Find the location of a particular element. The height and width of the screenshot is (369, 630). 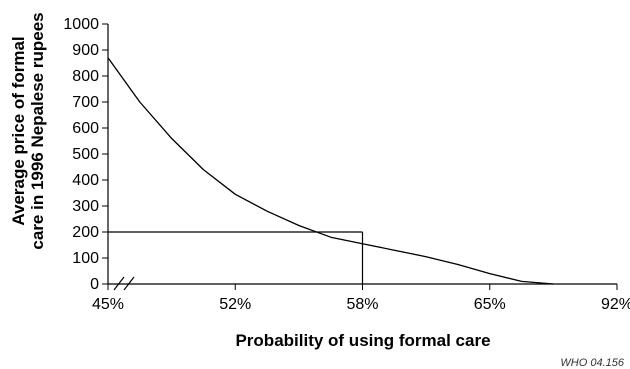

x-tick-label: 65% is located at coordinates (490, 304).